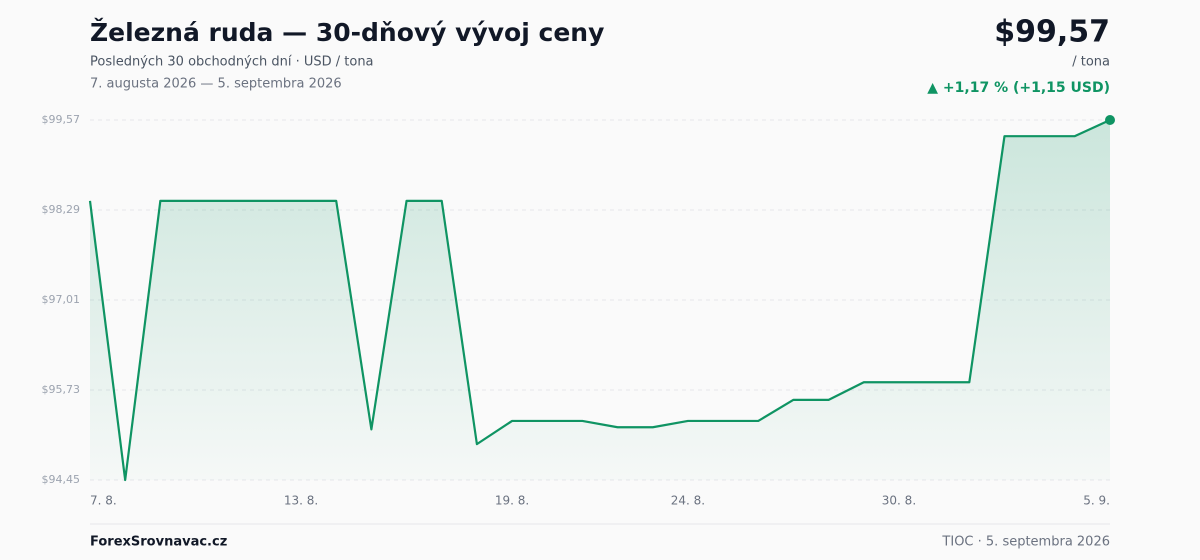 This screenshot has height=560, width=1200. I want to click on source: ForexSrovnavac.cz, so click(158, 542).